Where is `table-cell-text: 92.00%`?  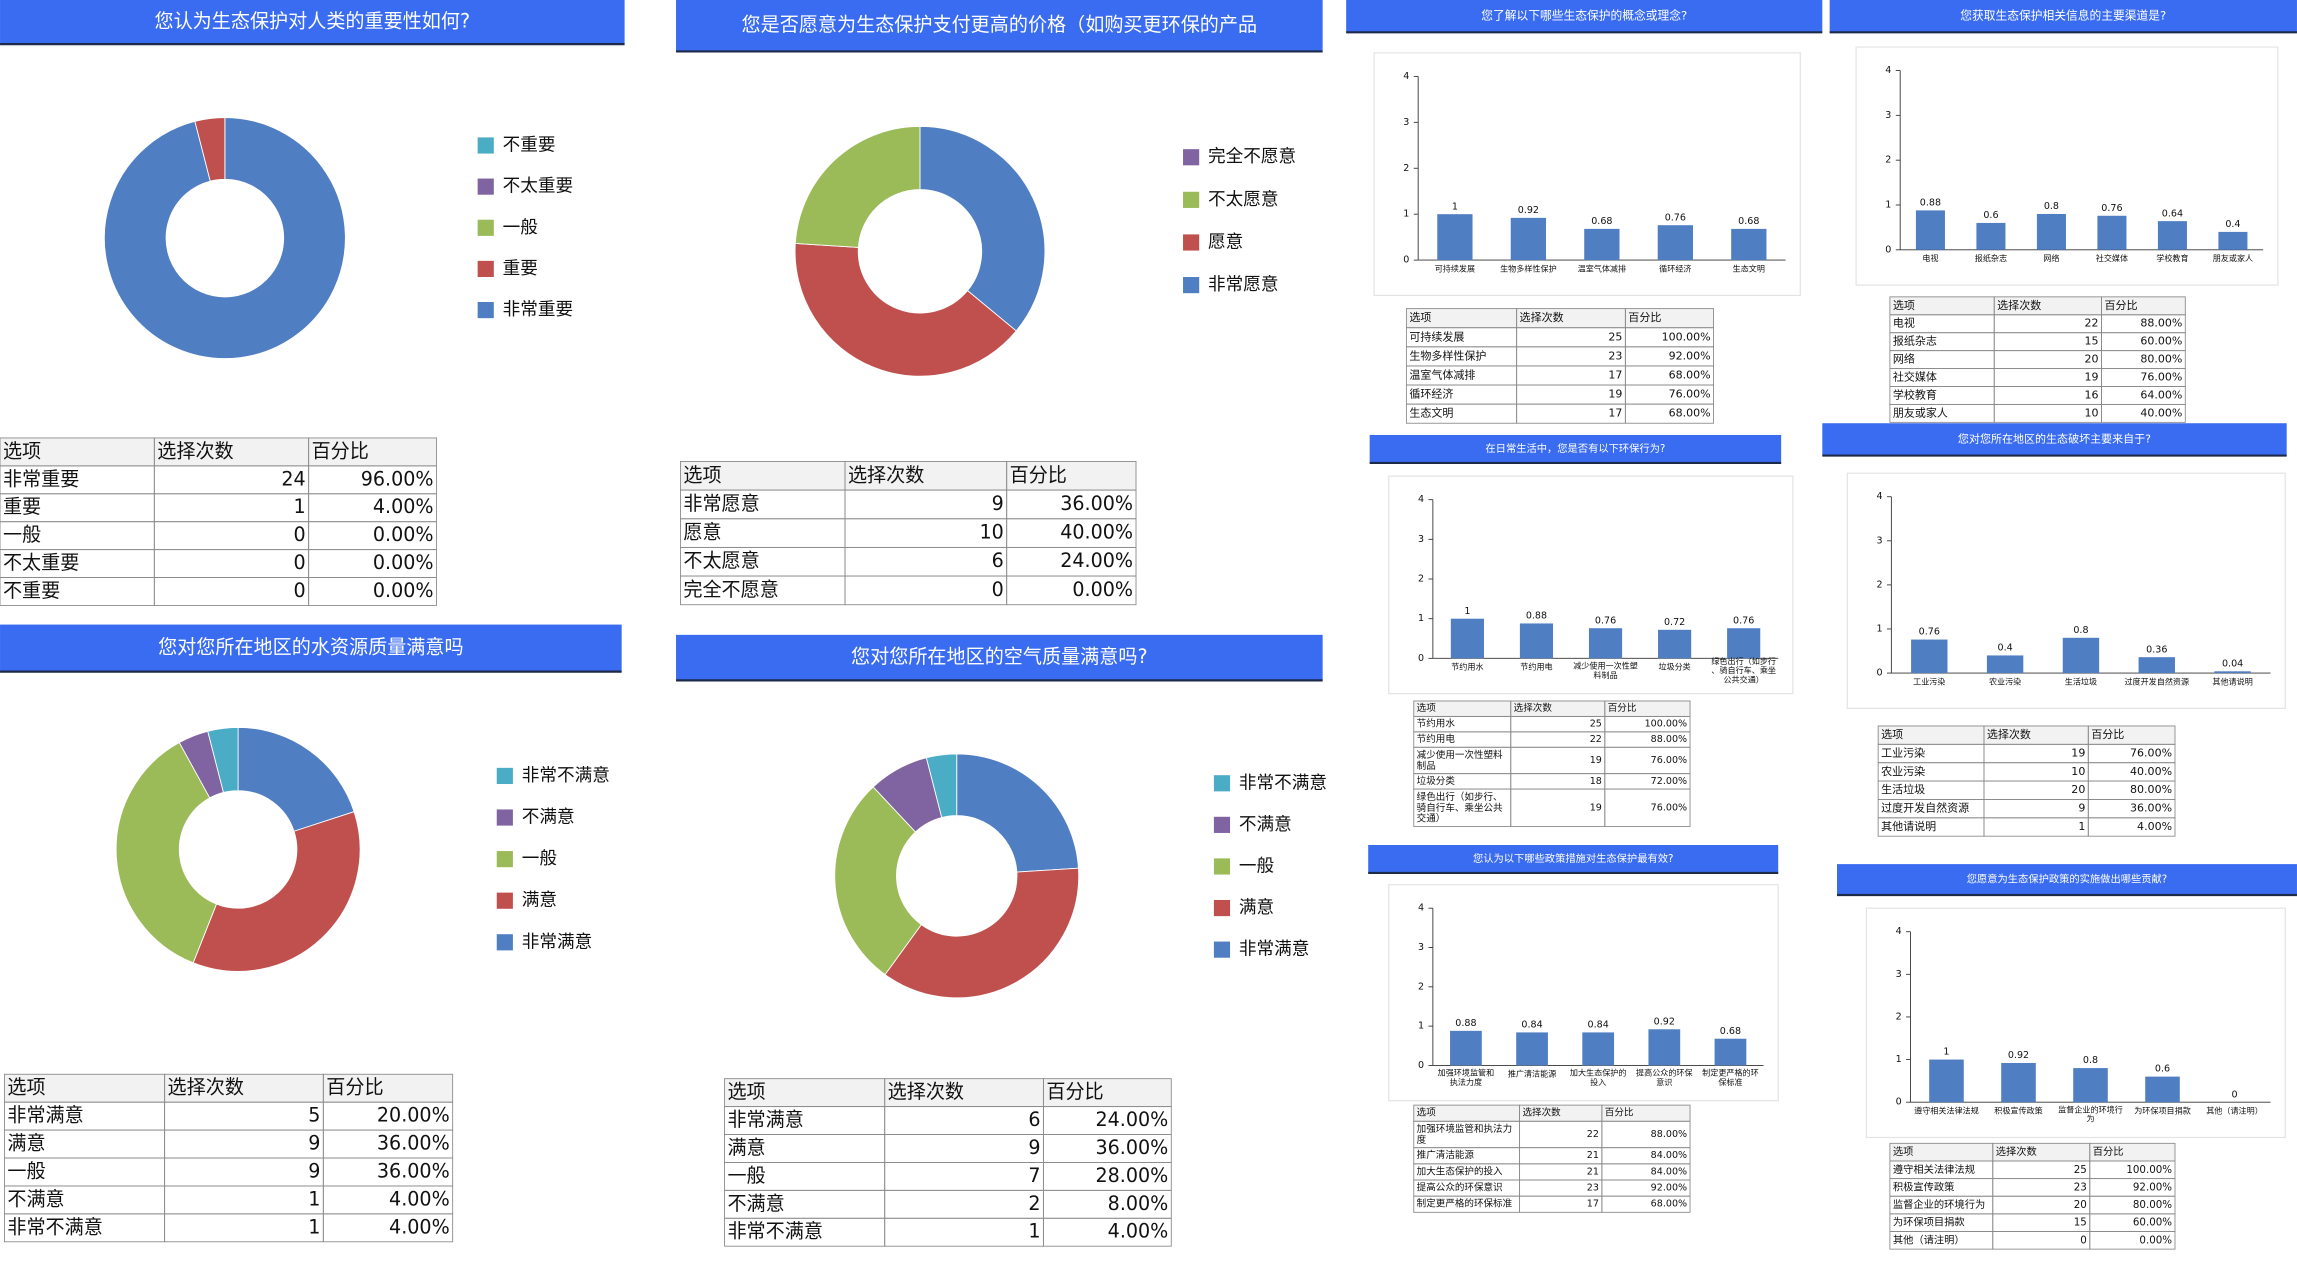
table-cell-text: 92.00% is located at coordinates (2152, 1187).